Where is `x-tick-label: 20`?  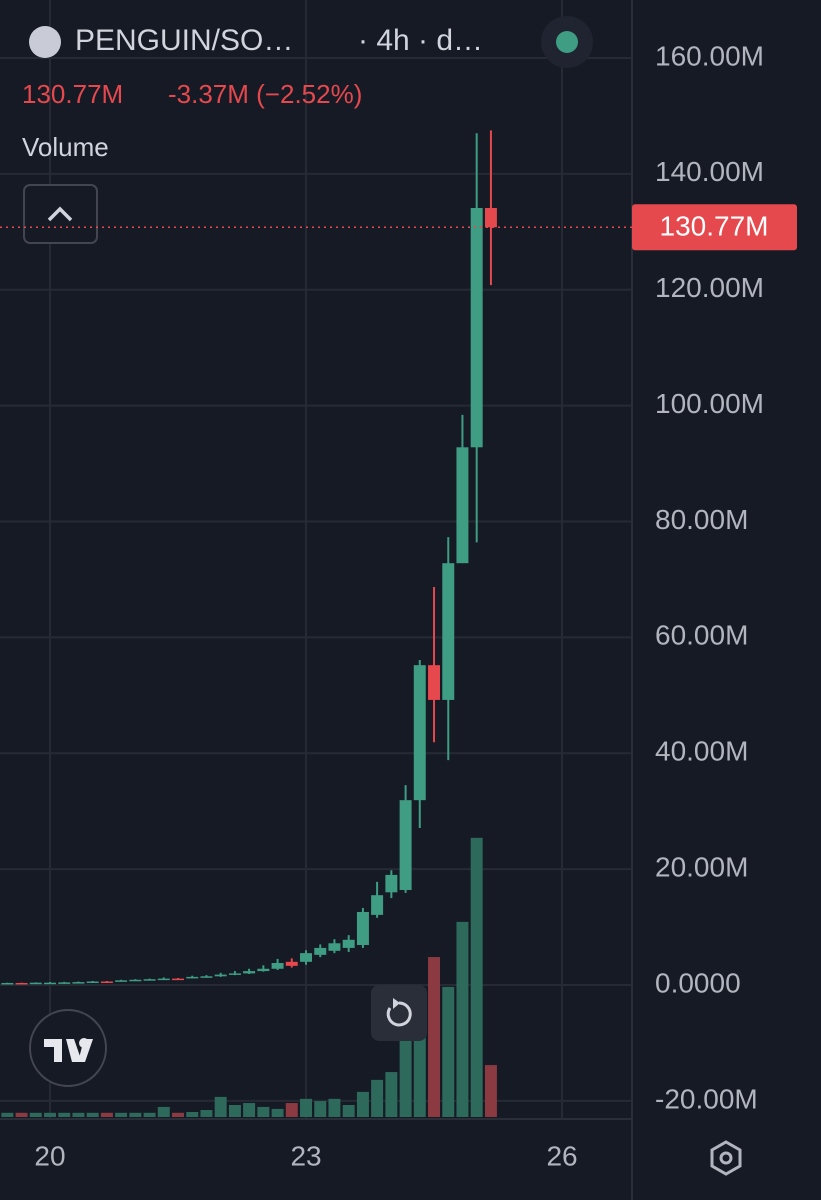 x-tick-label: 20 is located at coordinates (49, 1155).